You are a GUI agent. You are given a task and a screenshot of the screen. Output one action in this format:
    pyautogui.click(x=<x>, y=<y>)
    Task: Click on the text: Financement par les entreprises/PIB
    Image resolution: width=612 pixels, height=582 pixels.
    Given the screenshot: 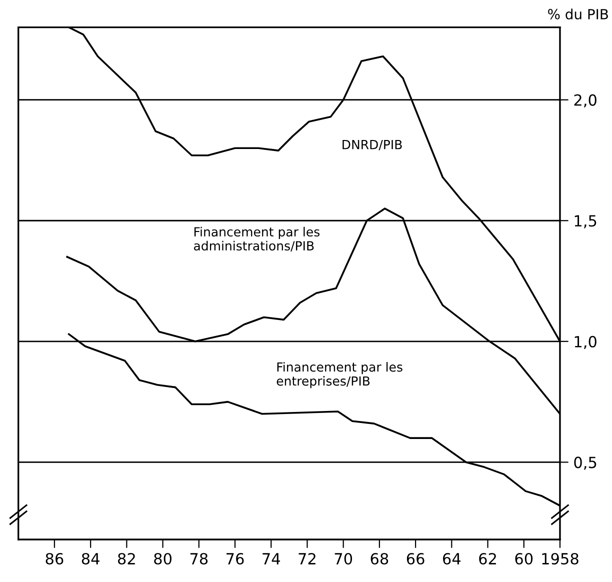 What is the action you would take?
    pyautogui.click(x=339, y=375)
    